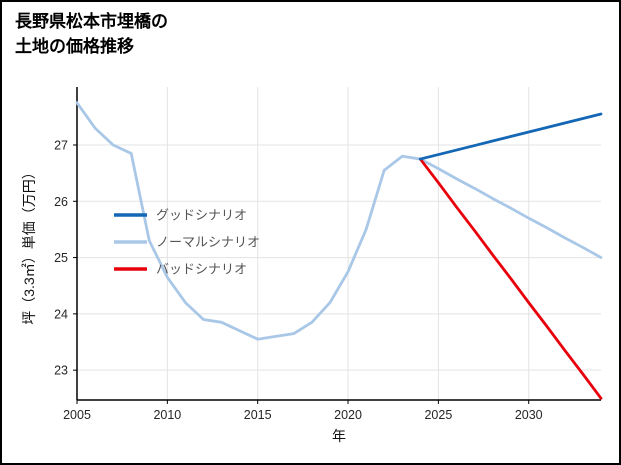  I want to click on x-tick-label: 2025, so click(438, 415).